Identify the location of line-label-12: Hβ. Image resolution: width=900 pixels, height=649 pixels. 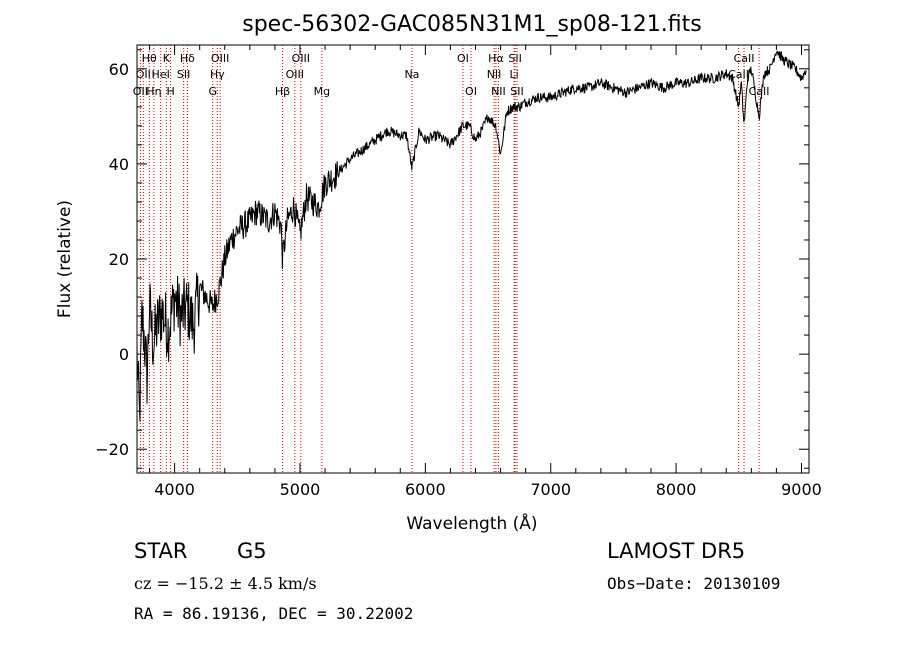
(282, 91).